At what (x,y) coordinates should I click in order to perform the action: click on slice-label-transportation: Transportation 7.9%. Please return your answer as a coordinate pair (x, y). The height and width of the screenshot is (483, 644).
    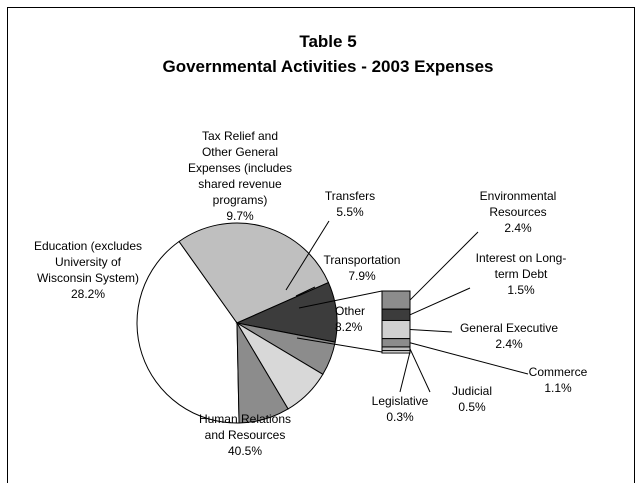
    Looking at the image, I should click on (362, 268).